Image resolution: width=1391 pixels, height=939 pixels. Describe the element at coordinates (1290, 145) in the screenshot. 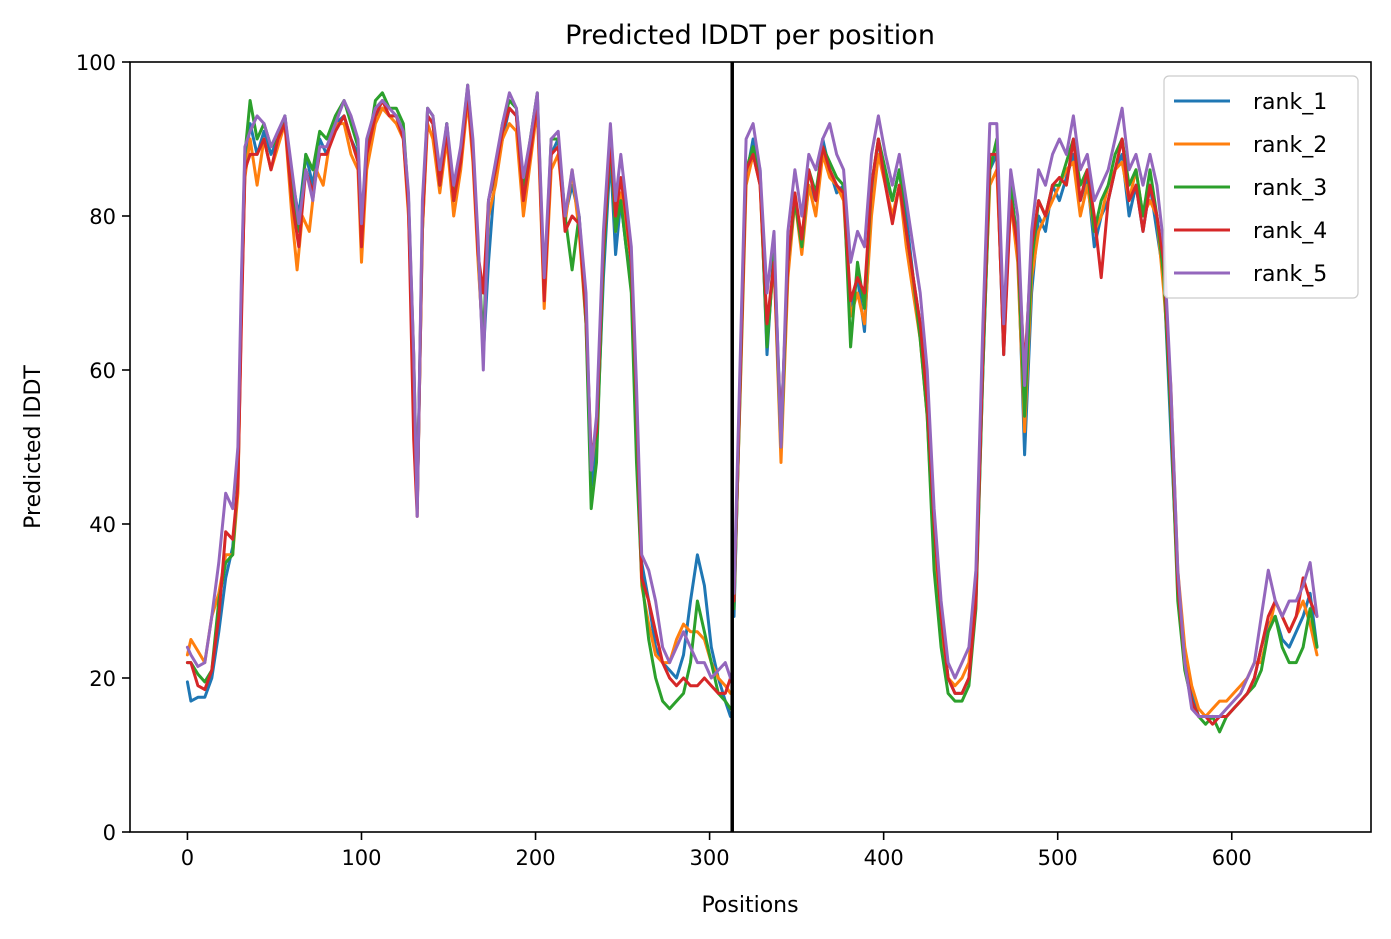

I see `legend-label-rank_2: rank_2` at that location.